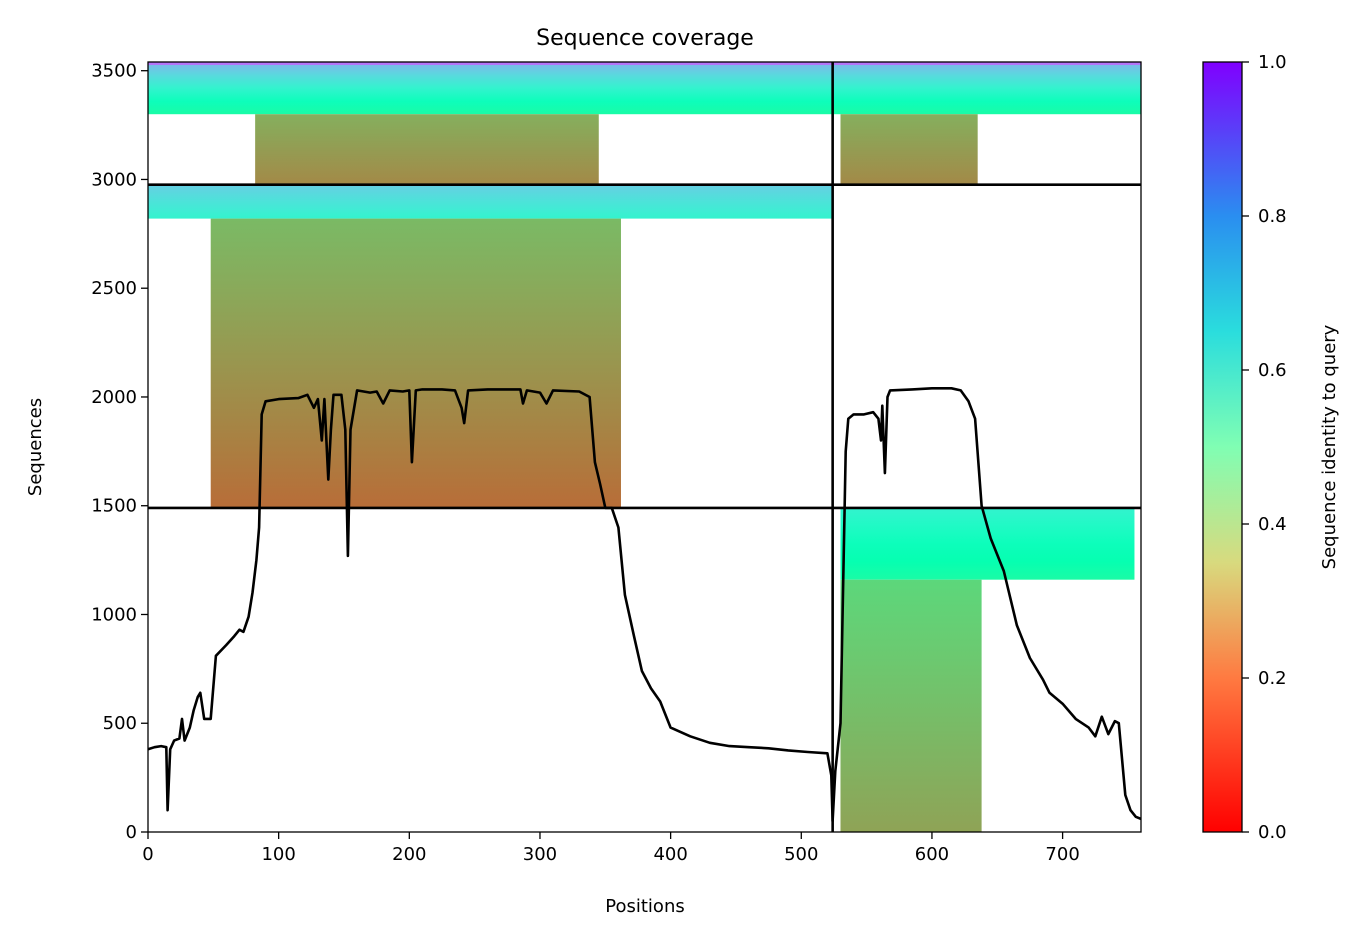 Image resolution: width=1364 pixels, height=939 pixels. What do you see at coordinates (644, 63) in the screenshot?
I see `heatmap-query-row` at bounding box center [644, 63].